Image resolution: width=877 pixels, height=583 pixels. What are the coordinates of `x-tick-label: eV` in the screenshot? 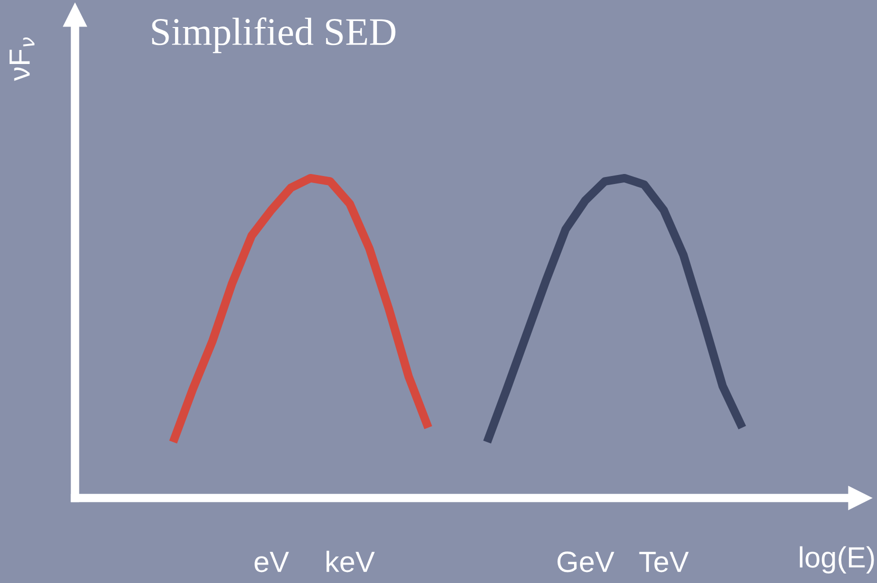 It's located at (271, 562).